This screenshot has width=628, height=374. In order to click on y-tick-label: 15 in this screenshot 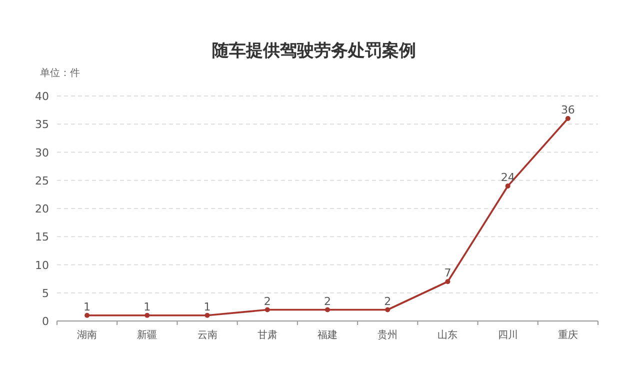, I will do `click(42, 237)`.